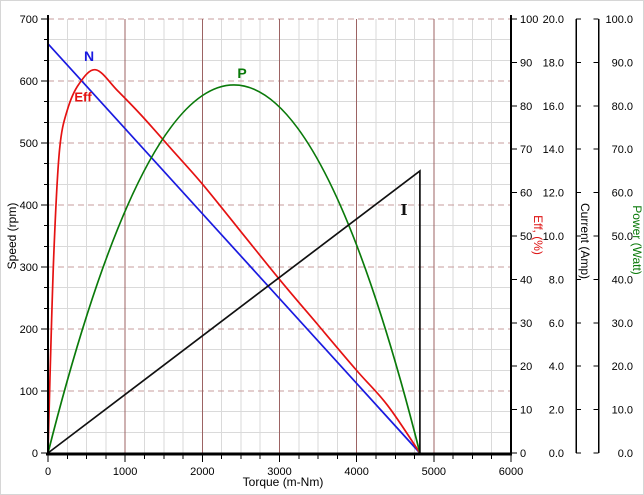  What do you see at coordinates (622, 324) in the screenshot?
I see `power-tick-label: 30.0` at bounding box center [622, 324].